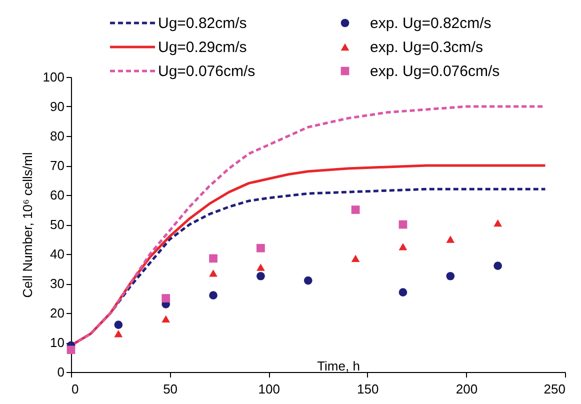 The image size is (581, 404). What do you see at coordinates (57, 136) in the screenshot?
I see `y-tick-label: 80` at bounding box center [57, 136].